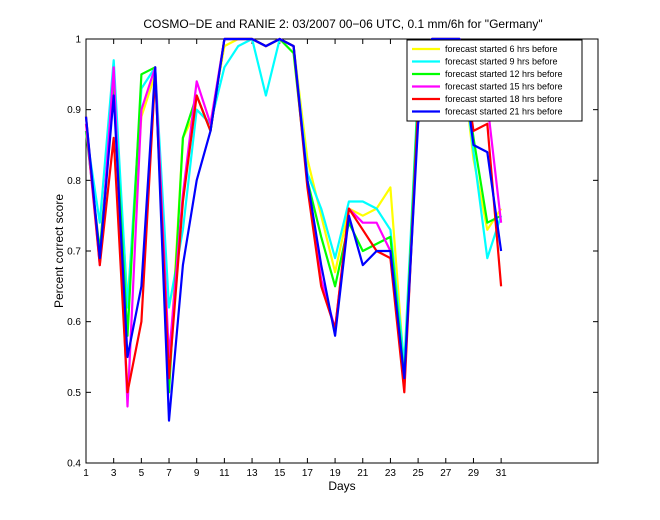 Image resolution: width=660 pixels, height=520 pixels. What do you see at coordinates (474, 473) in the screenshot?
I see `x-tick-label: 29` at bounding box center [474, 473].